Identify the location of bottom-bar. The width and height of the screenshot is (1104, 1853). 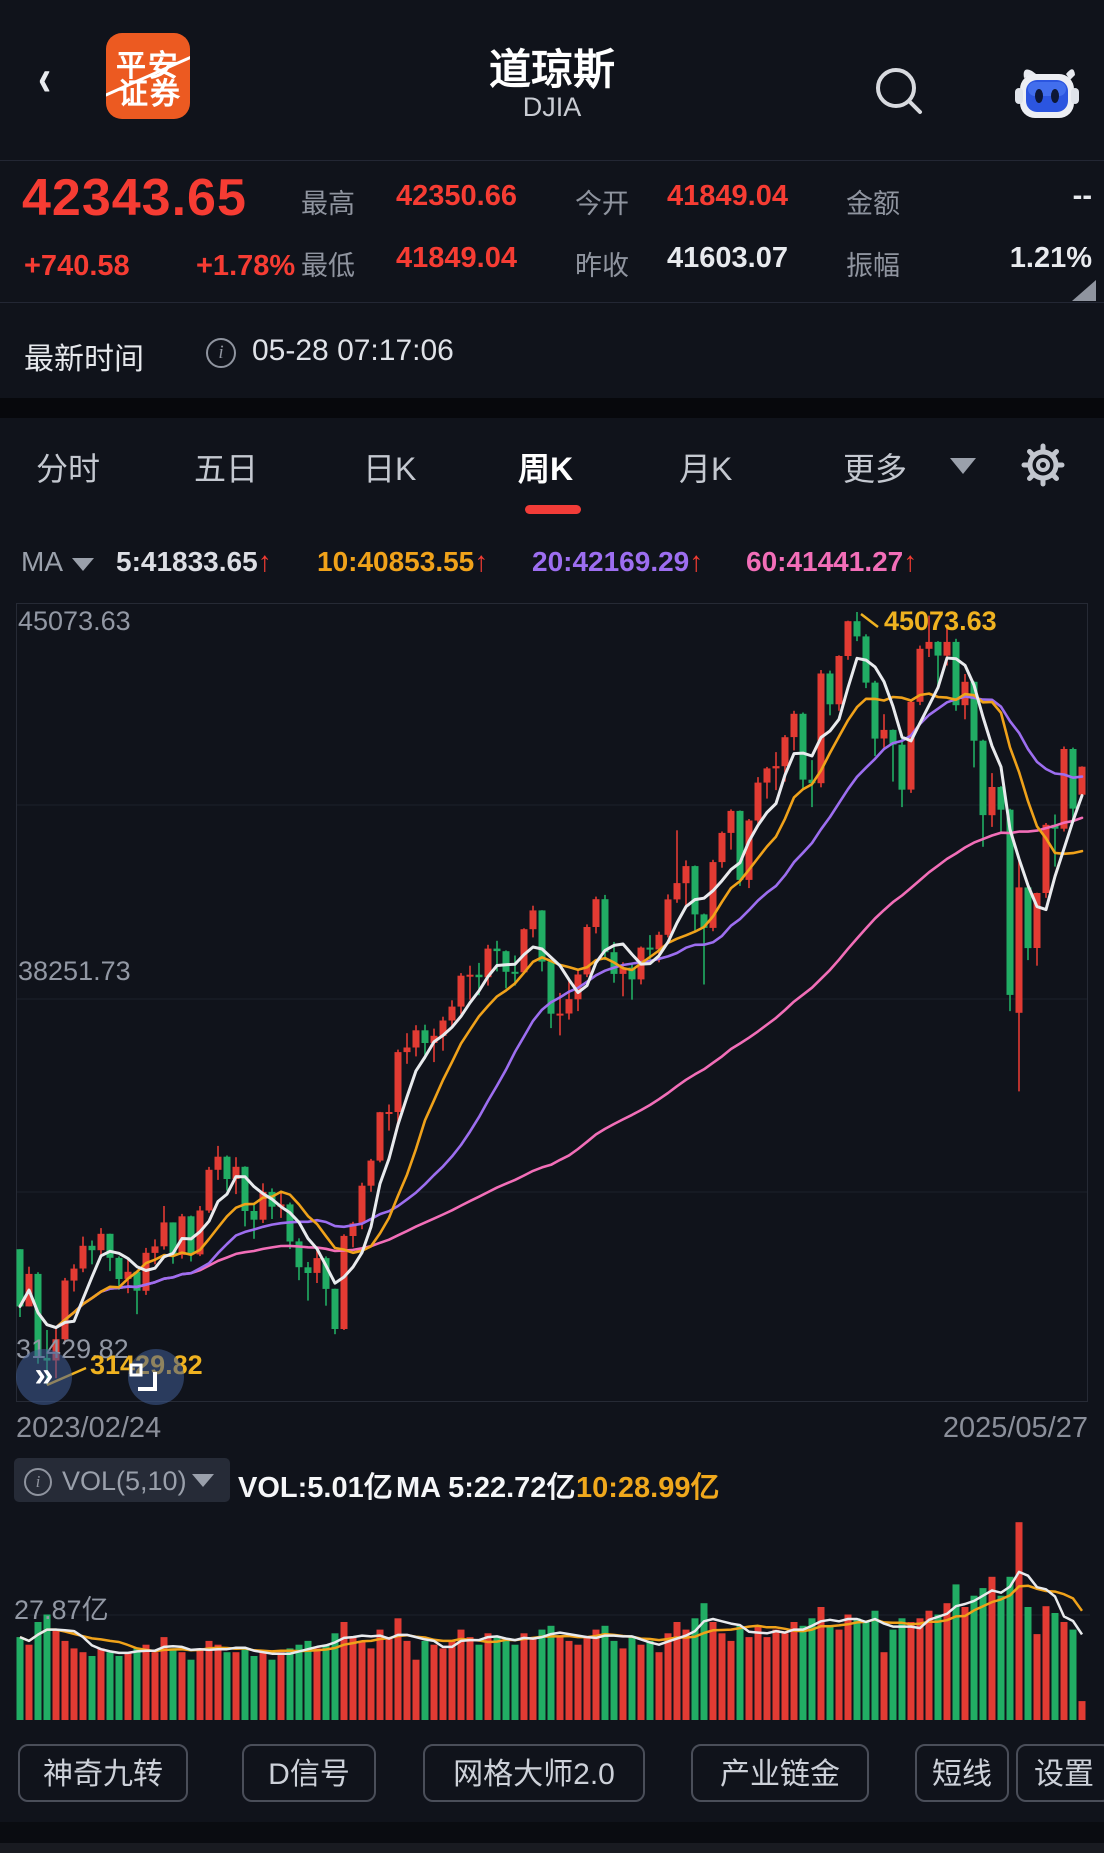
(552, 1837).